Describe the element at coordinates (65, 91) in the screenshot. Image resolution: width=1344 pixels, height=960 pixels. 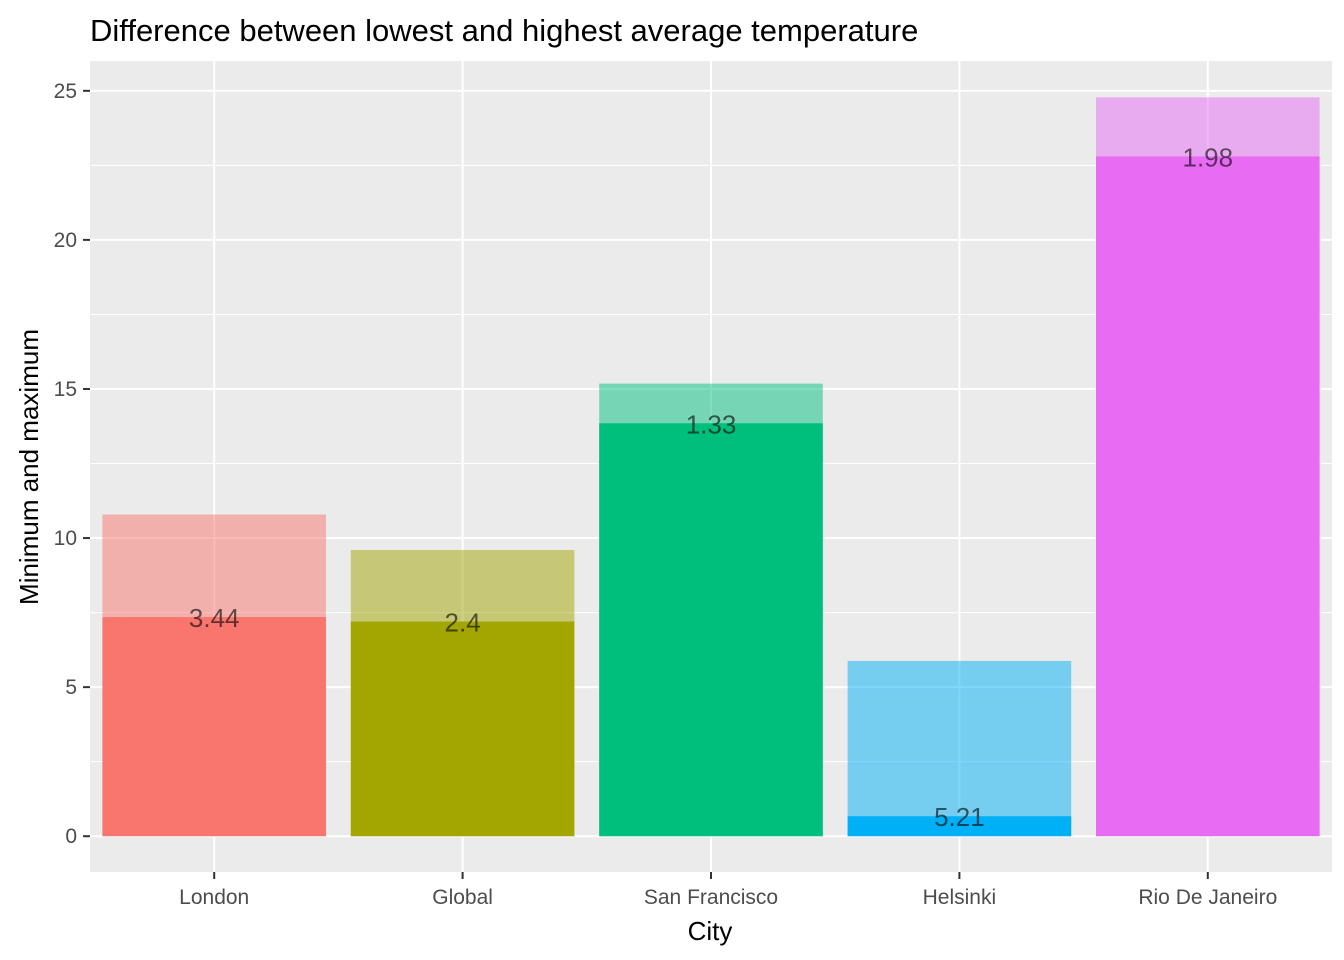
I see `y-tick-label: 25` at that location.